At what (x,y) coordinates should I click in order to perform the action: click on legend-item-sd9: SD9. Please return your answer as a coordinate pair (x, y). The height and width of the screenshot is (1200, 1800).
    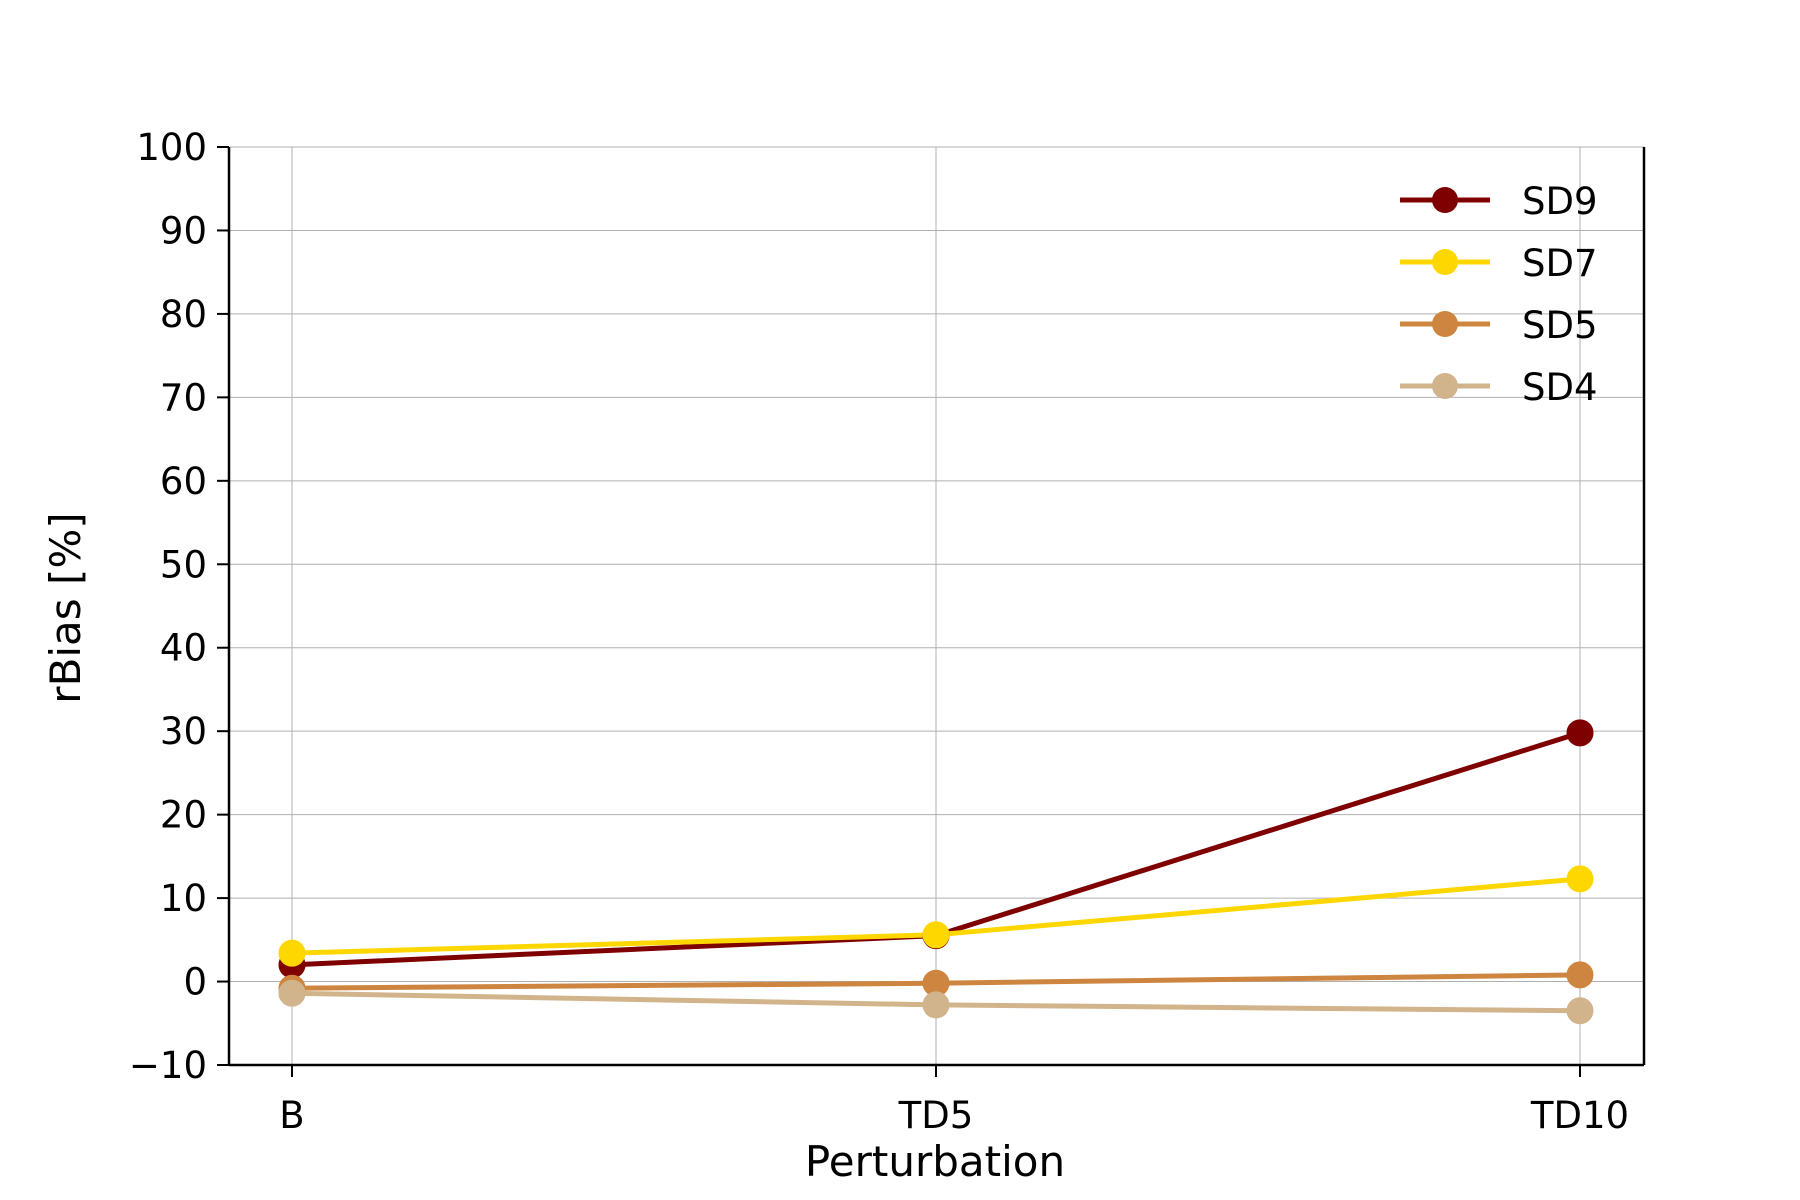
    Looking at the image, I should click on (1499, 201).